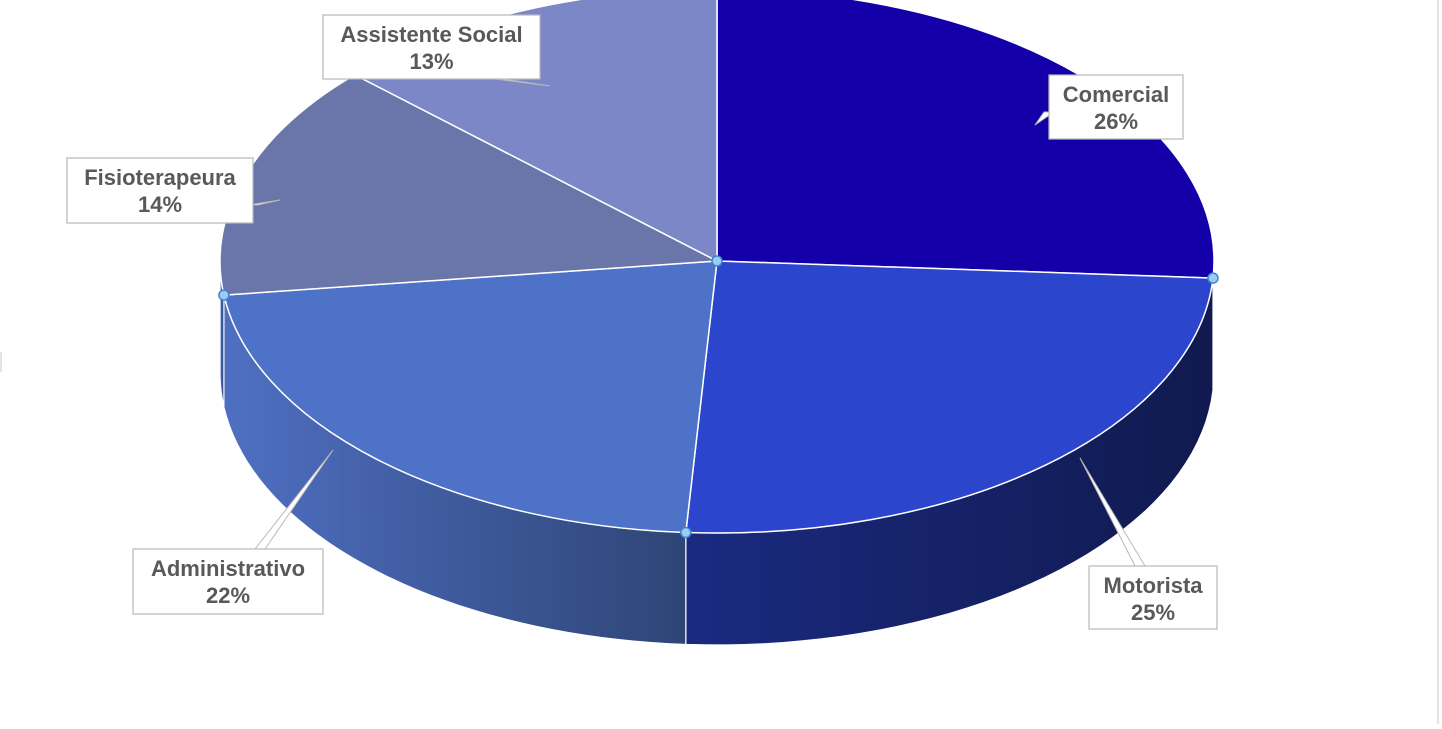 The height and width of the screenshot is (729, 1442). What do you see at coordinates (431, 61) in the screenshot?
I see `callout-value: 13%` at bounding box center [431, 61].